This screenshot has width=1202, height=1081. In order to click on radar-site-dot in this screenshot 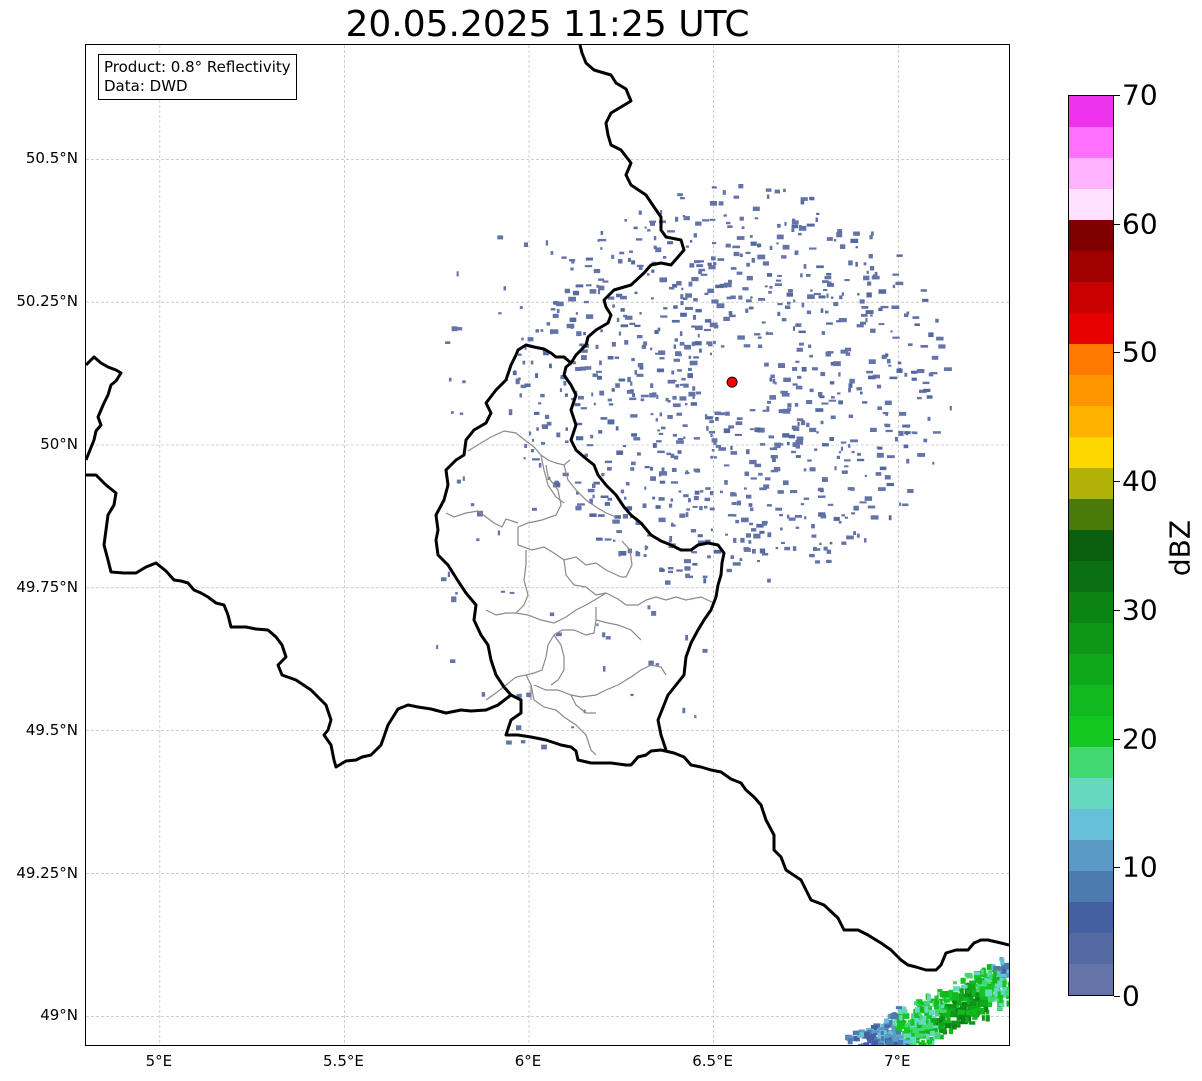, I will do `click(732, 382)`.